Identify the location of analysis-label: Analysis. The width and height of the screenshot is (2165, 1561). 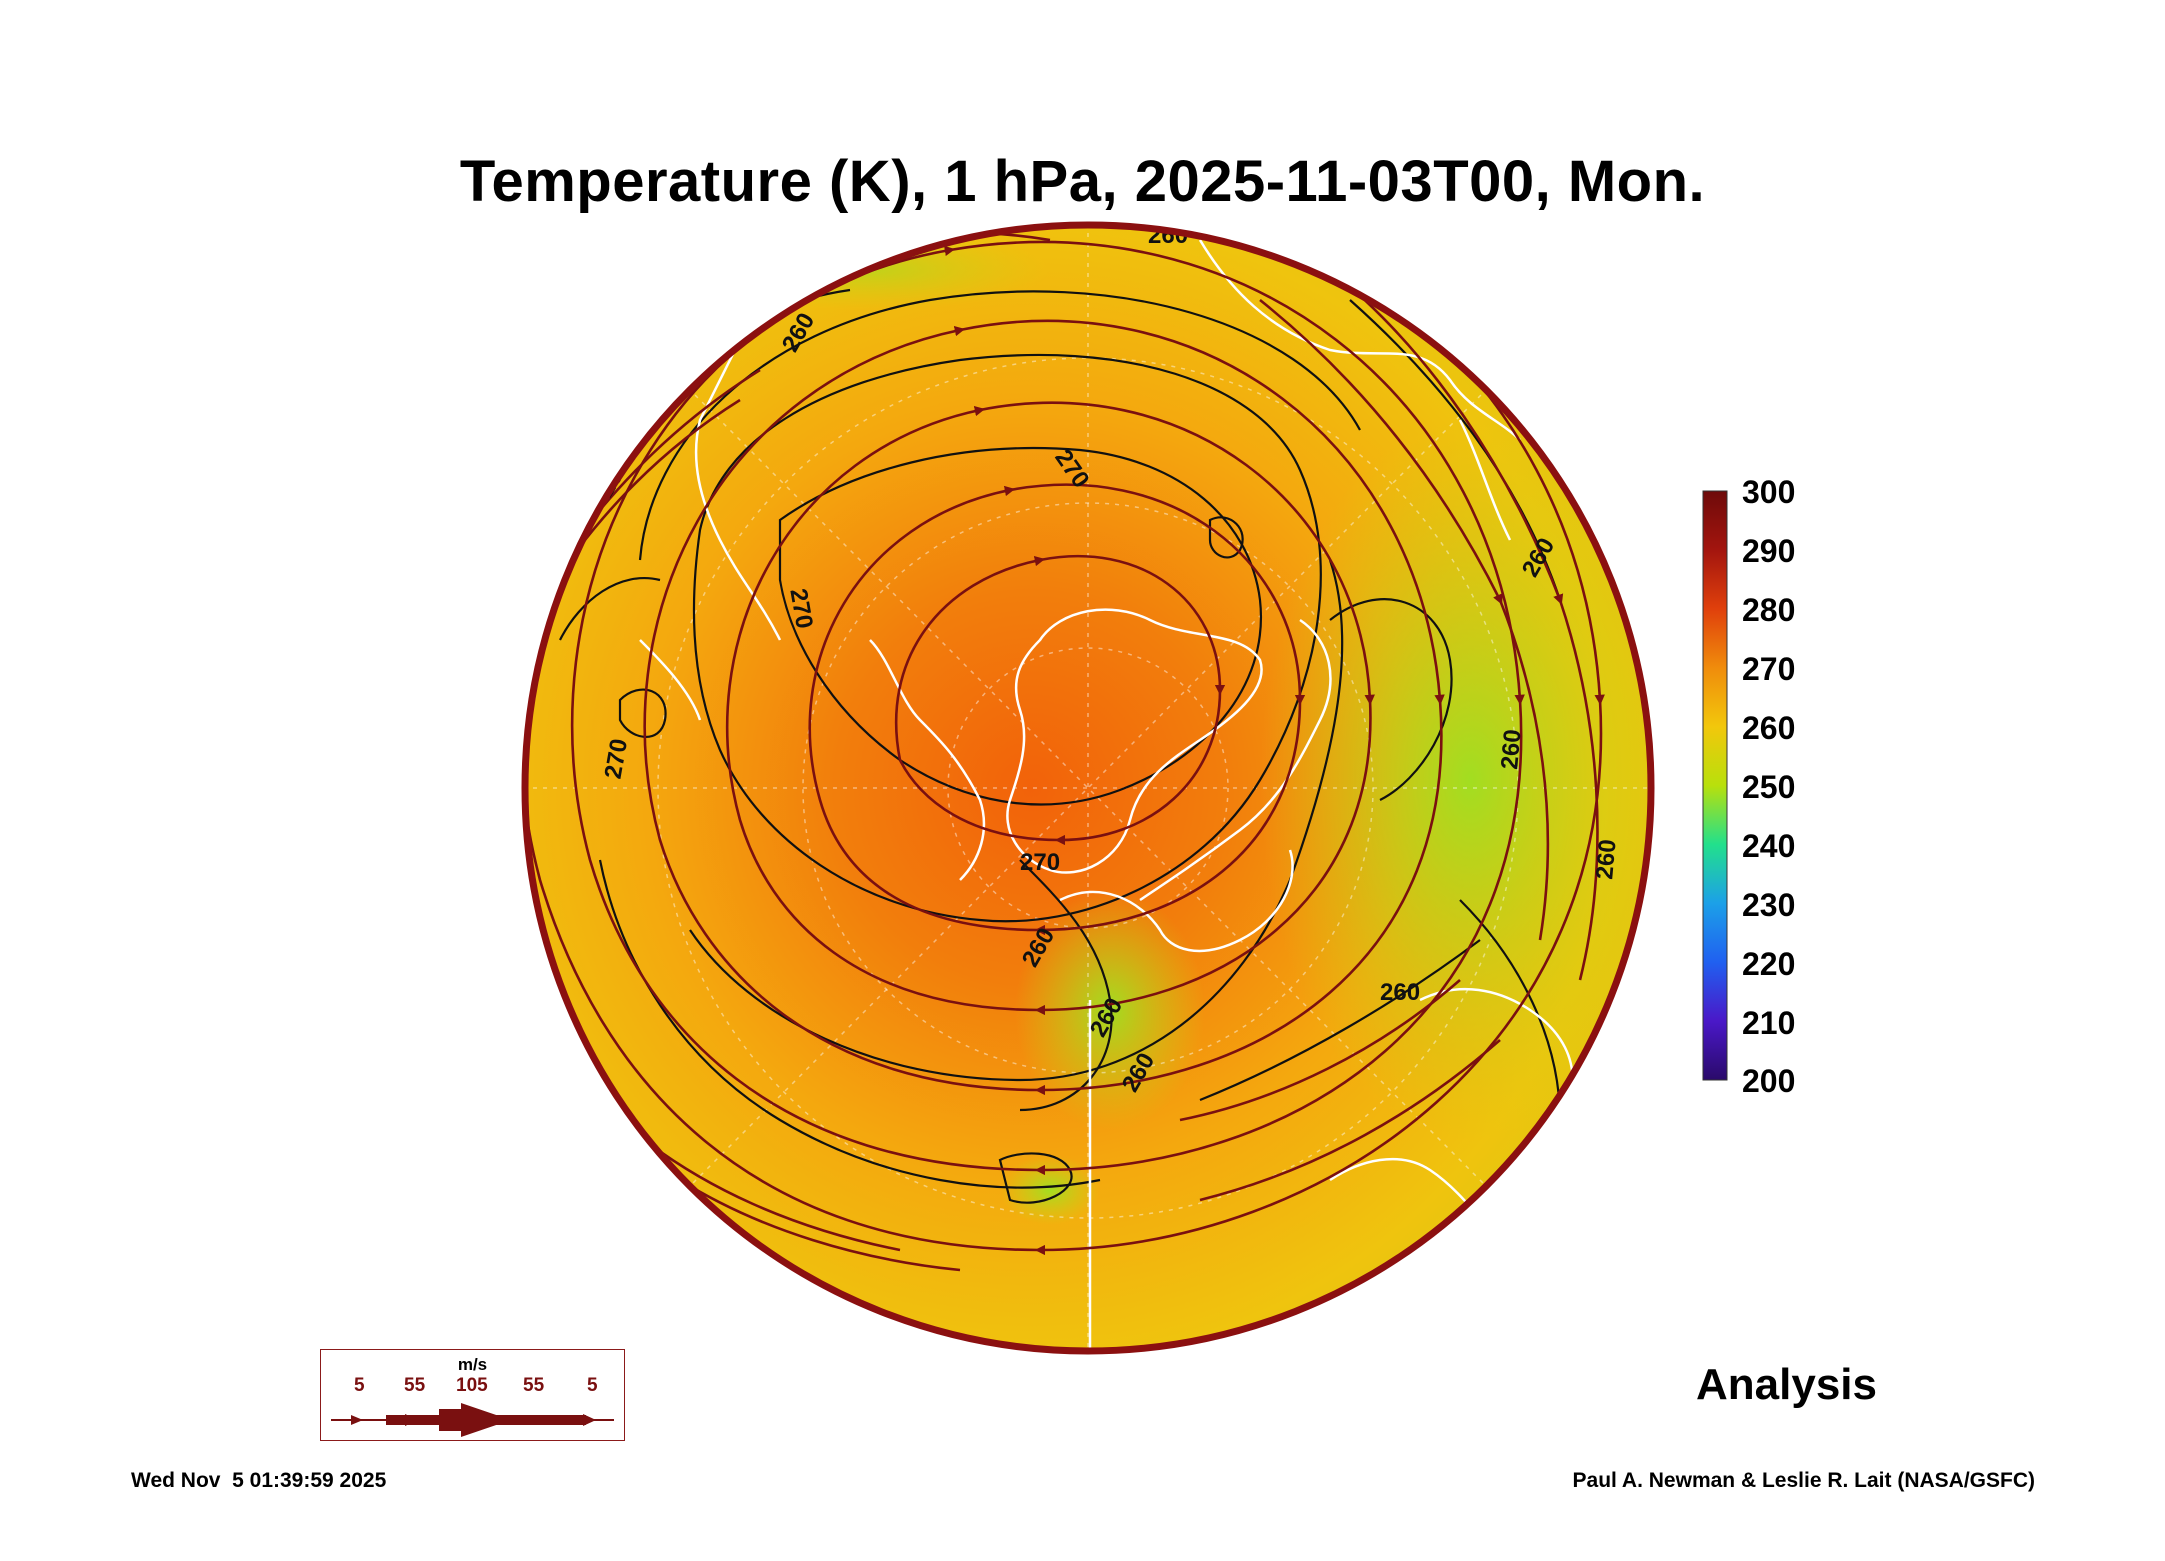
(1786, 1384).